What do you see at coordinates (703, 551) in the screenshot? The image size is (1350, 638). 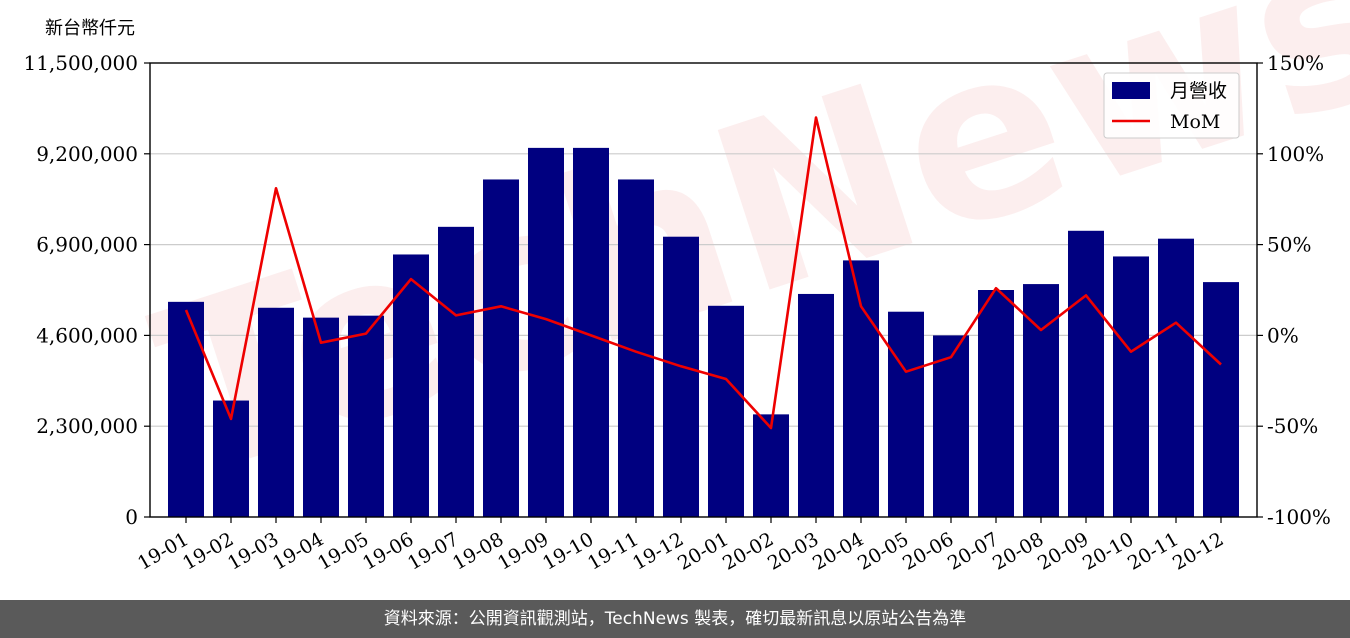 I see `x-tick-label: 20-01` at bounding box center [703, 551].